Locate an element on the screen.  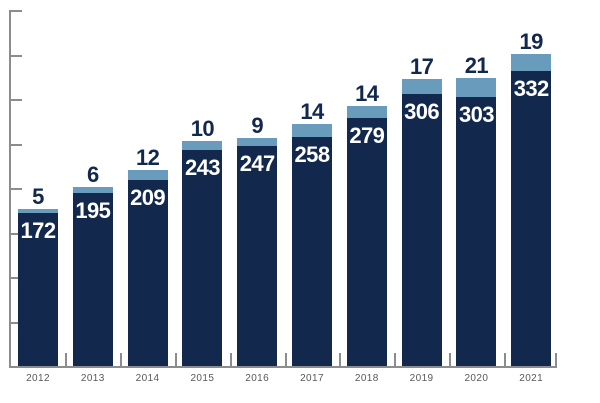
bar-segment-base: 303 is located at coordinates (476, 231).